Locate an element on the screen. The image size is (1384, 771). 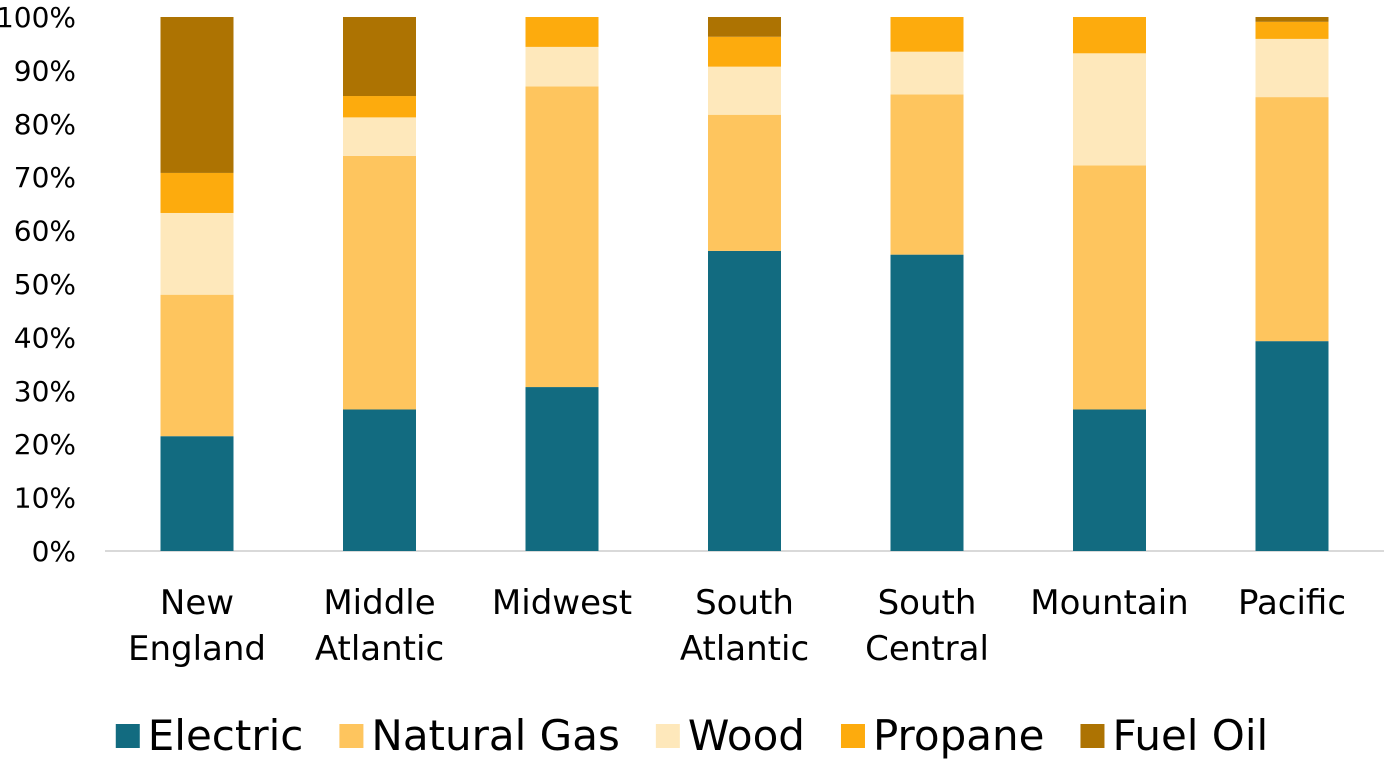
y-tick-label: 60% is located at coordinates (45, 231).